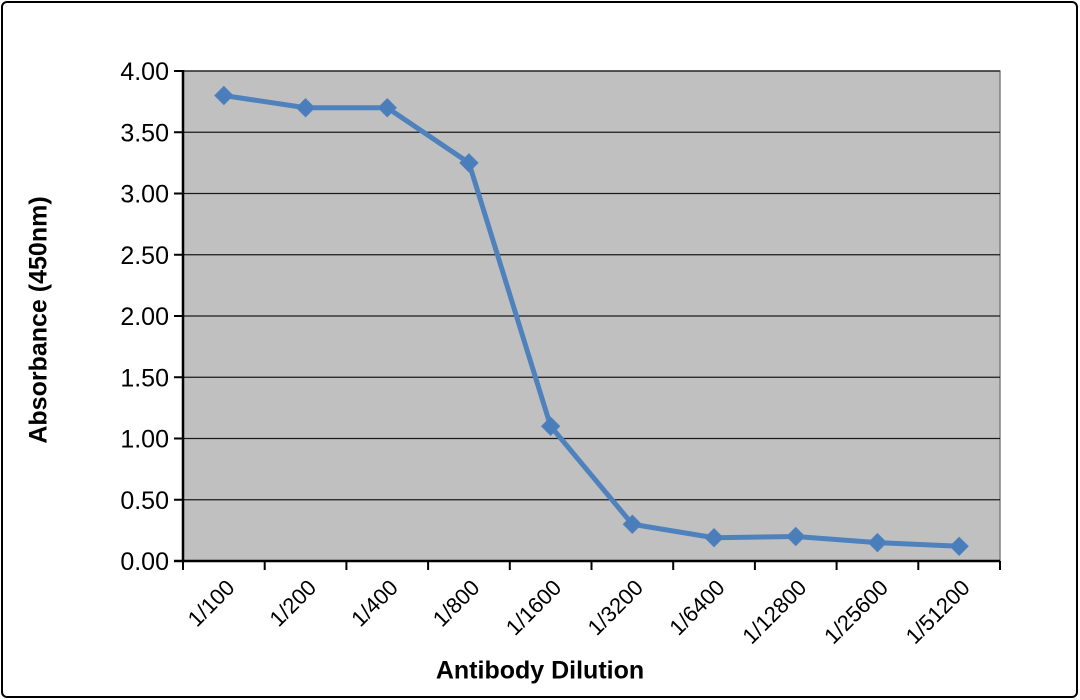  I want to click on x-category-label: 1/1600, so click(533, 607).